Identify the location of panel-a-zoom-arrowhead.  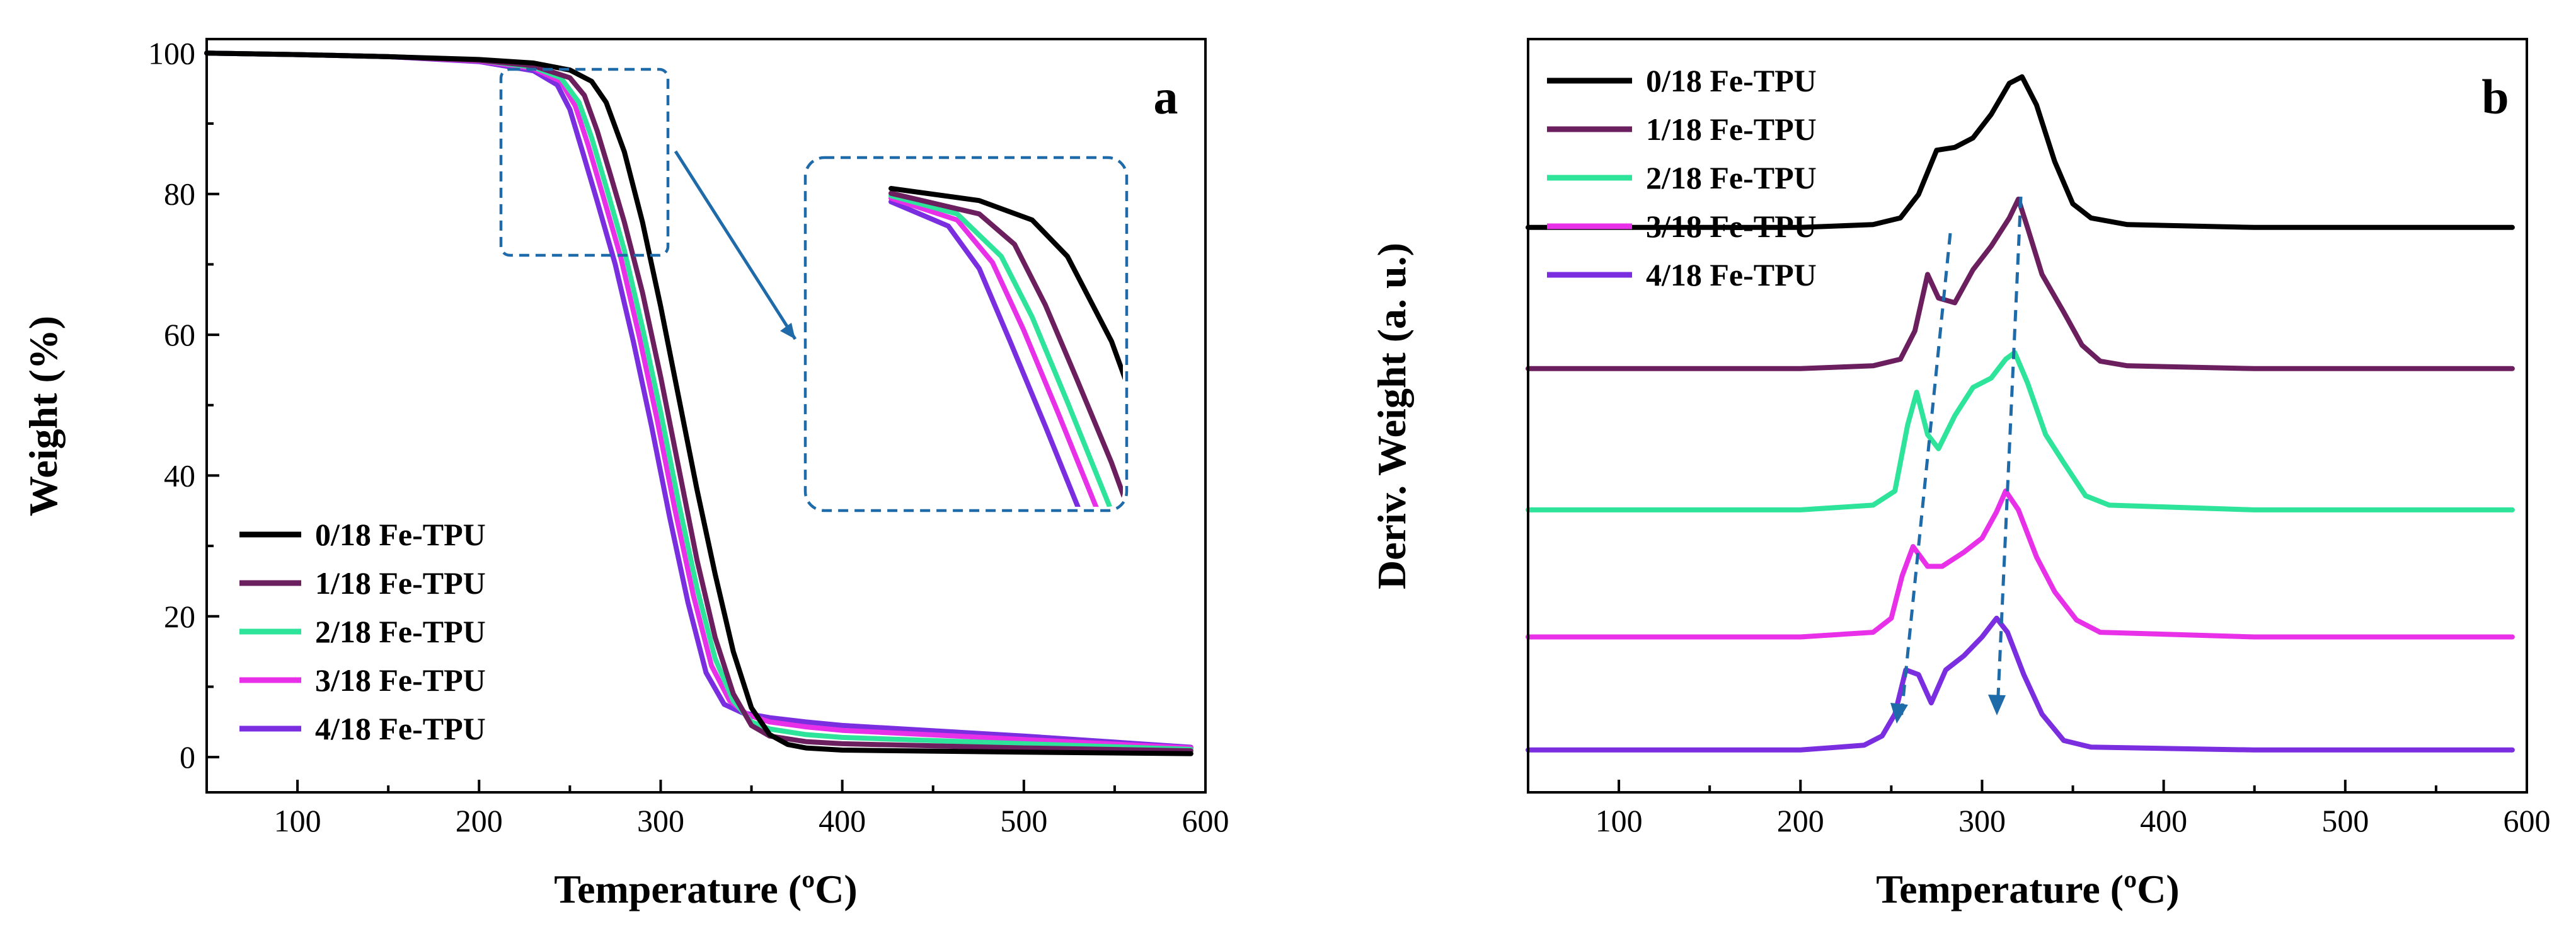
(787, 331).